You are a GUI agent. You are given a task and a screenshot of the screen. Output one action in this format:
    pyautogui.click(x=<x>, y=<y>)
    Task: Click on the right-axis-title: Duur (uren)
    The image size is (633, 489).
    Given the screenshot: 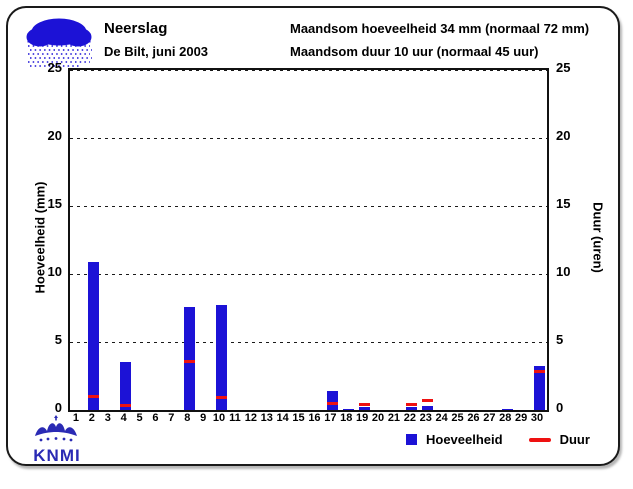 What is the action you would take?
    pyautogui.click(x=598, y=237)
    